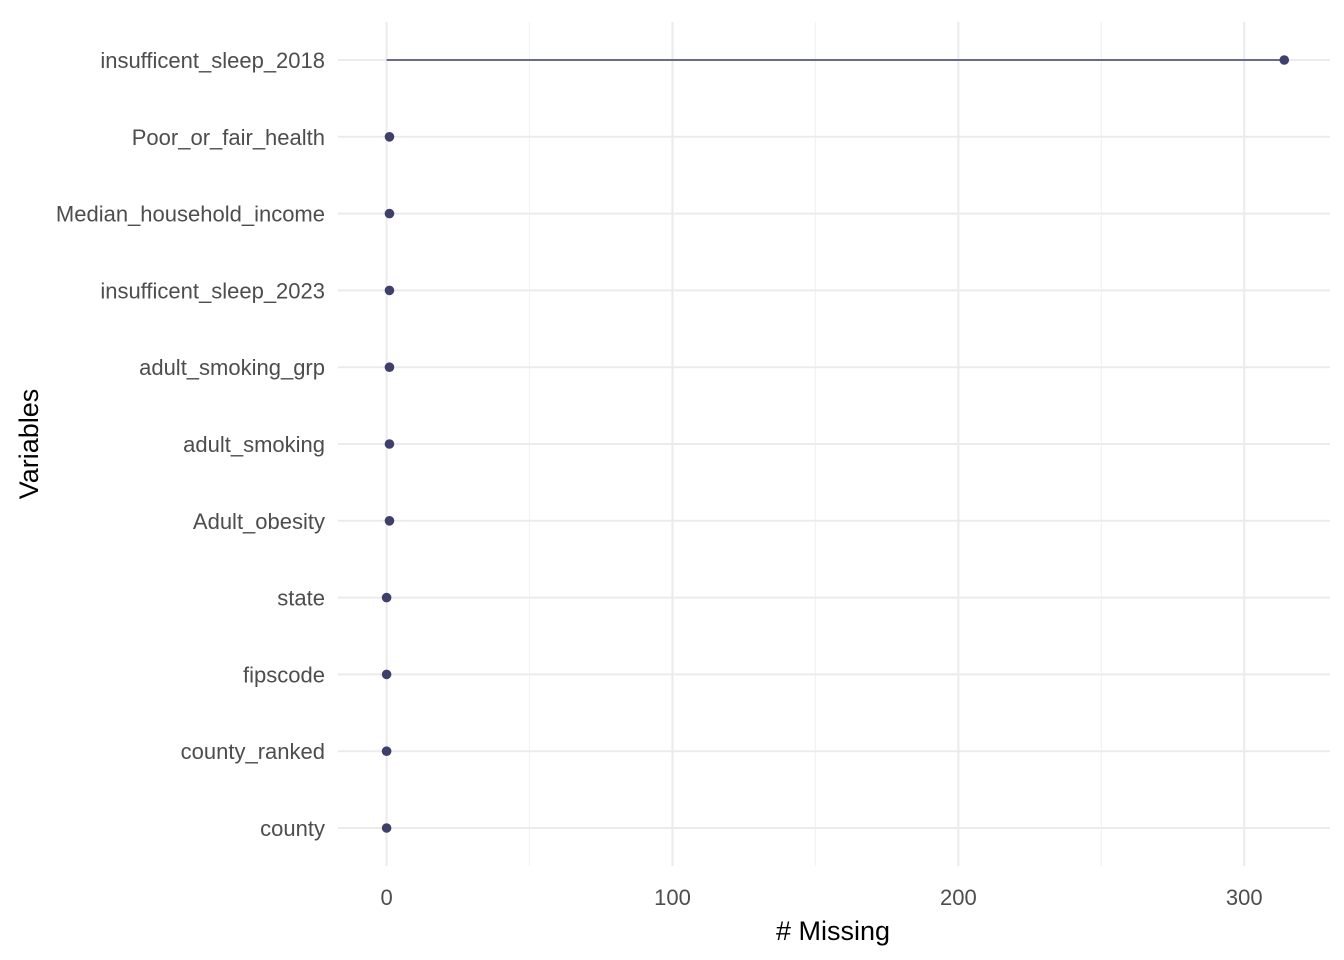  Describe the element at coordinates (833, 931) in the screenshot. I see `x-axis-title: # Missing` at that location.